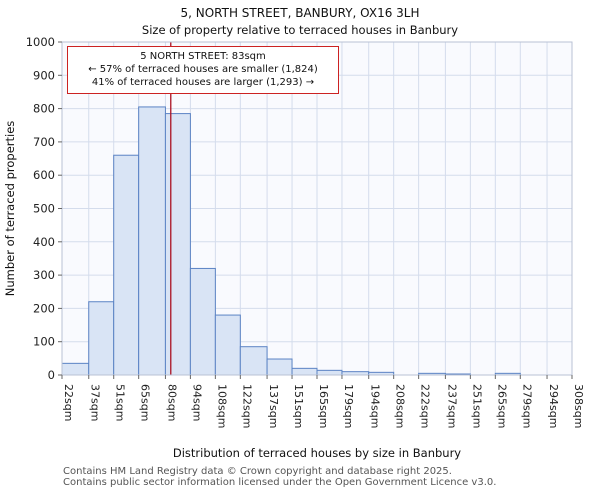 The height and width of the screenshot is (500, 600). I want to click on y-tick-label: 1000, so click(40, 42).